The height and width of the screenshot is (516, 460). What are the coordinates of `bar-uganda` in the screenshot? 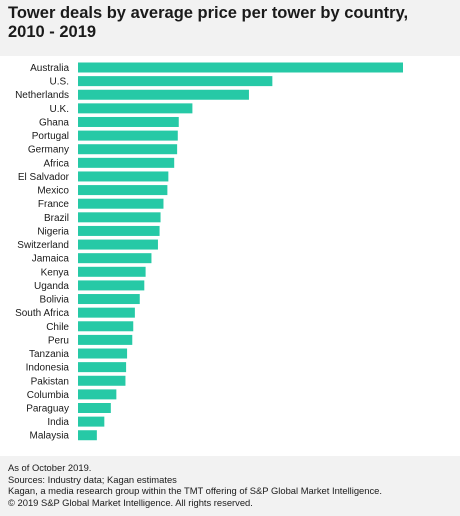 It's located at (111, 285).